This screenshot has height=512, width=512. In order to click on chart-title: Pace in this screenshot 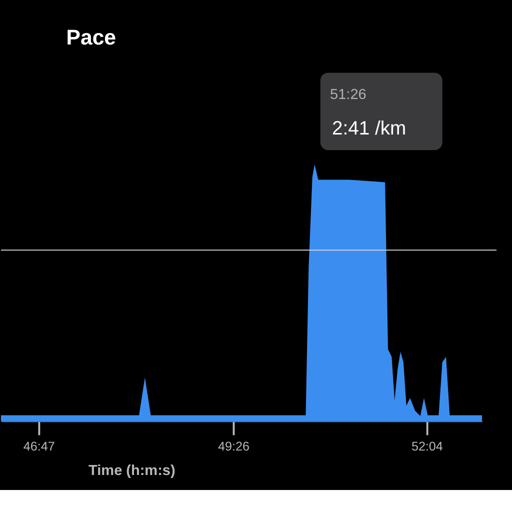, I will do `click(91, 38)`.